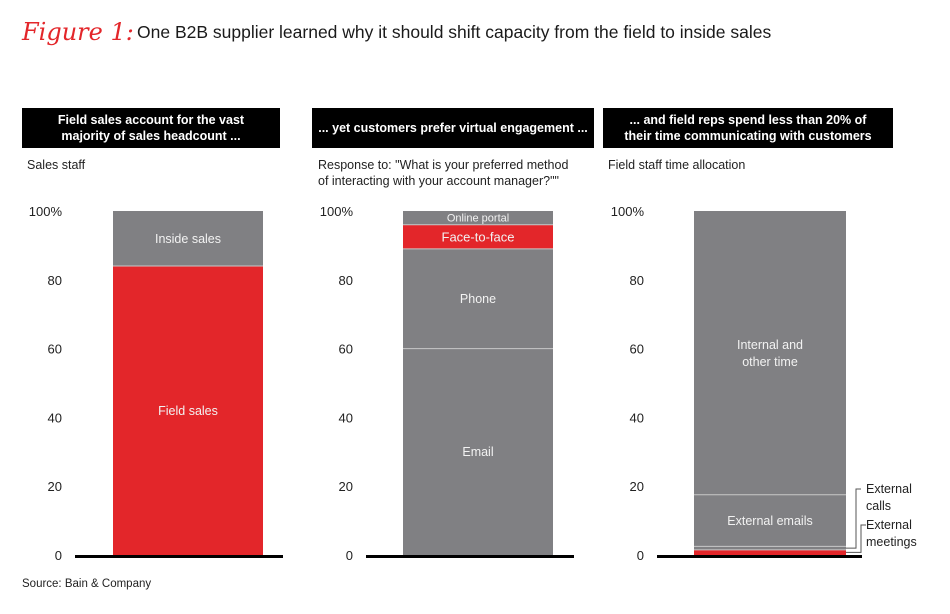 This screenshot has height=614, width=950. I want to click on bar-segment-inside-sales, so click(188, 239).